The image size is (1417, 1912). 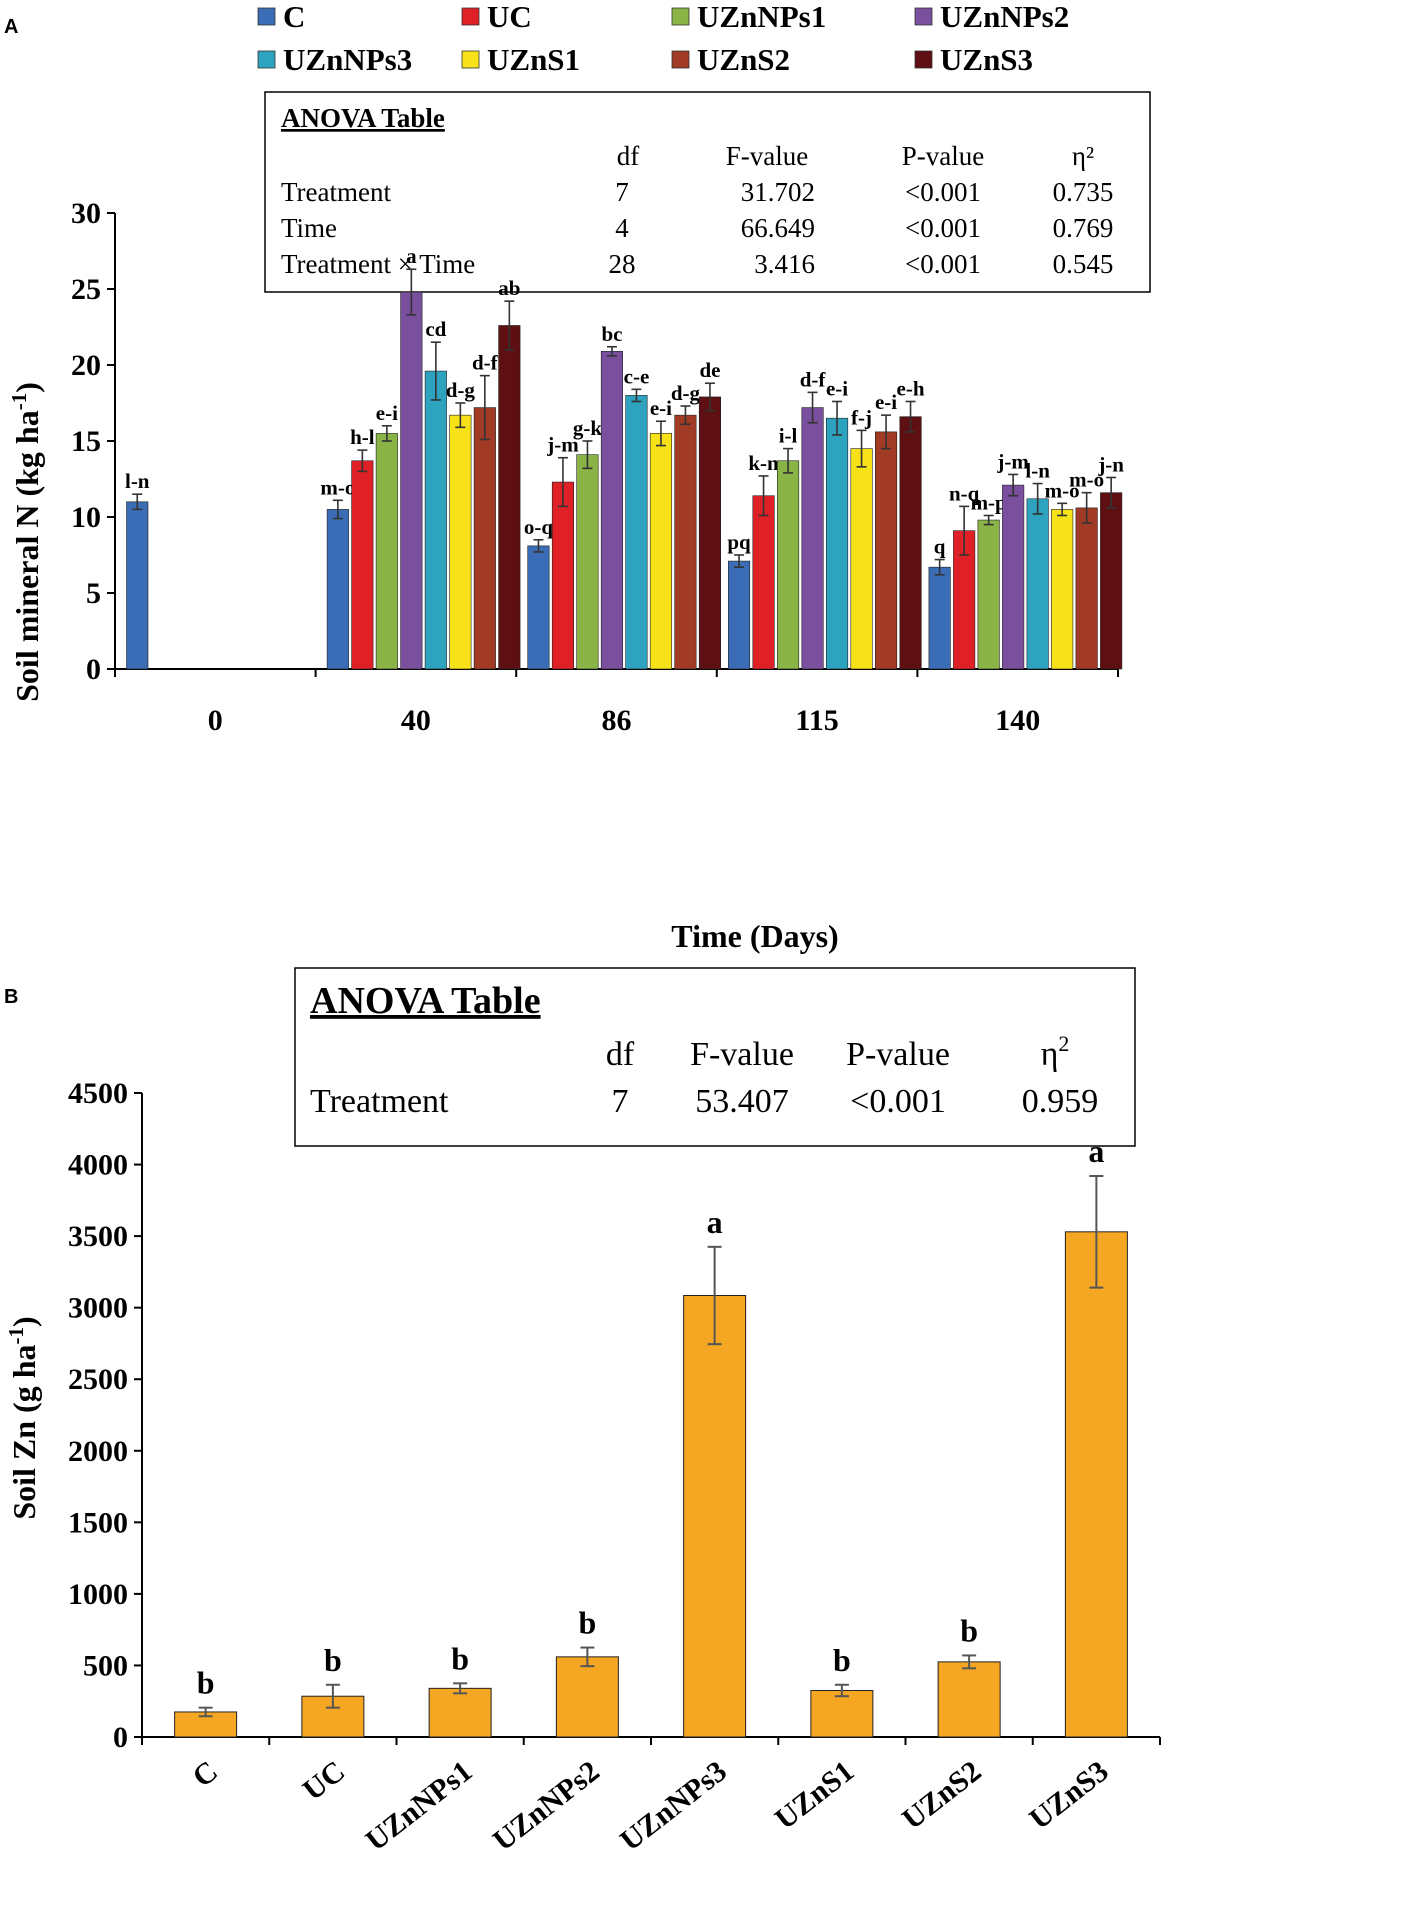 I want to click on chart-b-y-axis-title: Soil Zn (g ha-1), so click(x=23, y=1417).